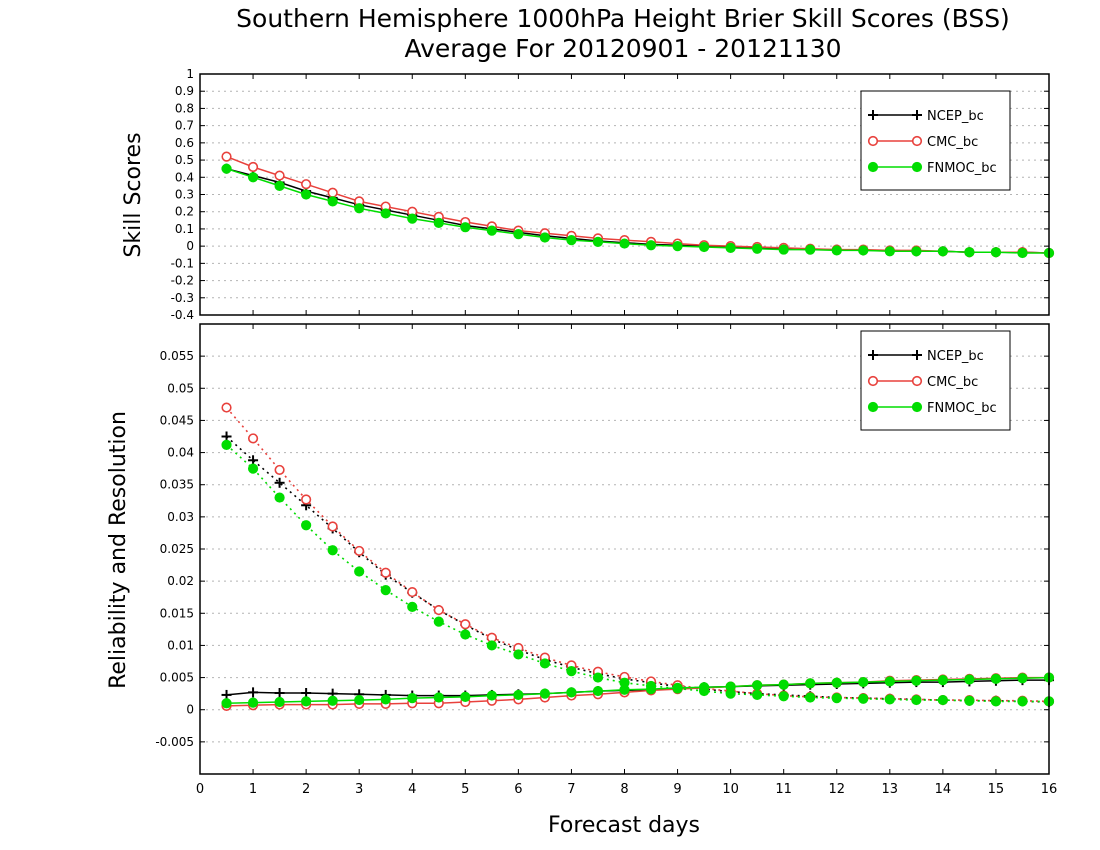 This screenshot has height=850, width=1100. What do you see at coordinates (184, 195) in the screenshot?
I see `y-tick-label: 0.3` at bounding box center [184, 195].